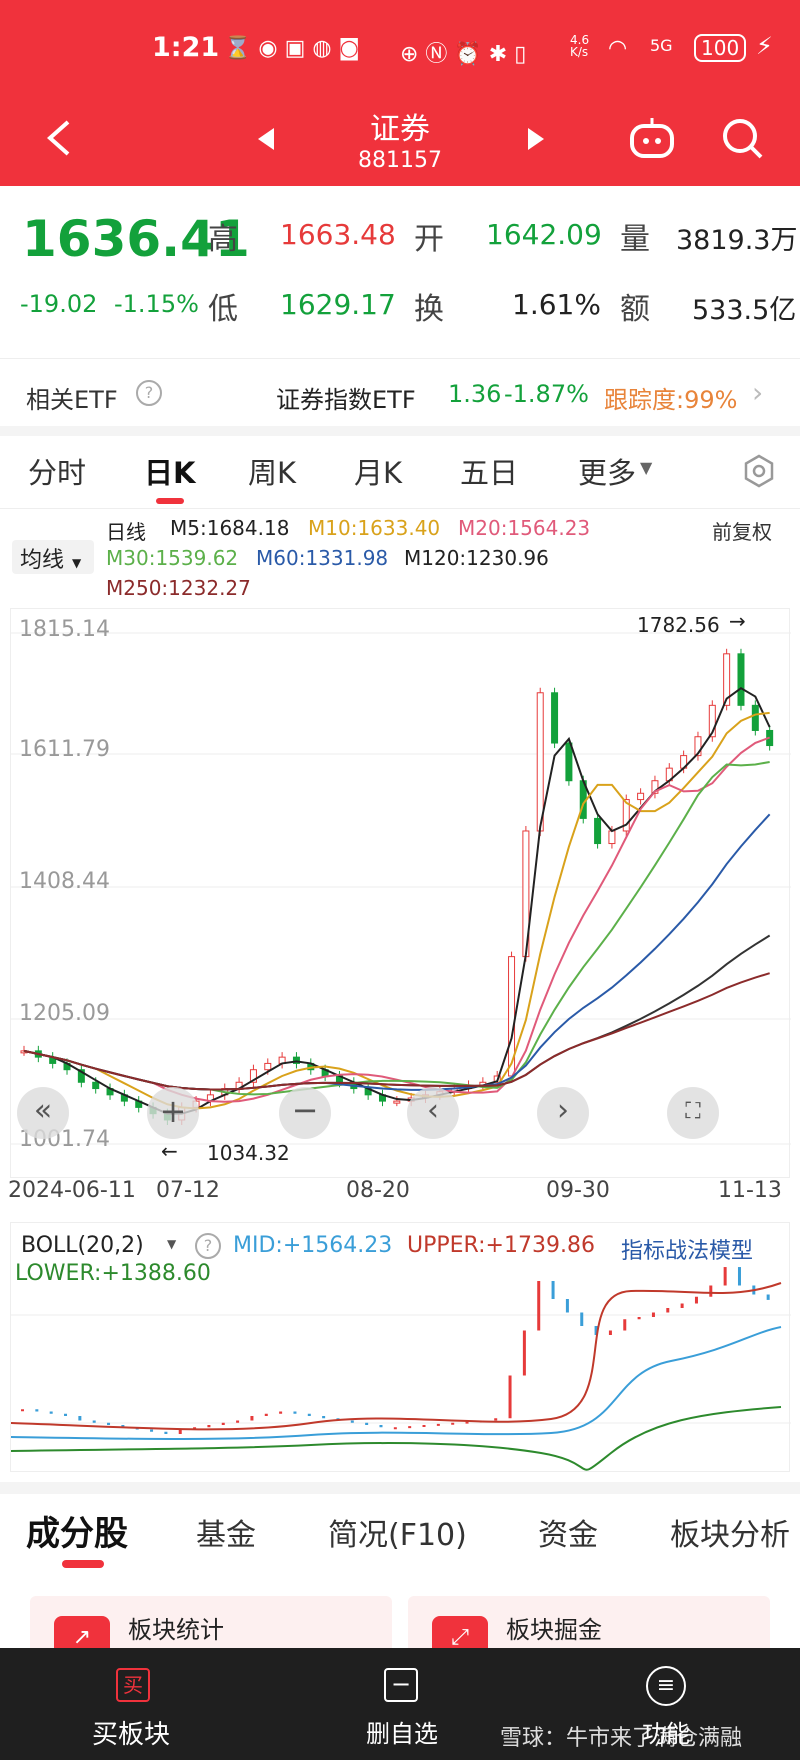 The height and width of the screenshot is (1760, 800). I want to click on tab-f10: 简况(F10), so click(397, 1535).